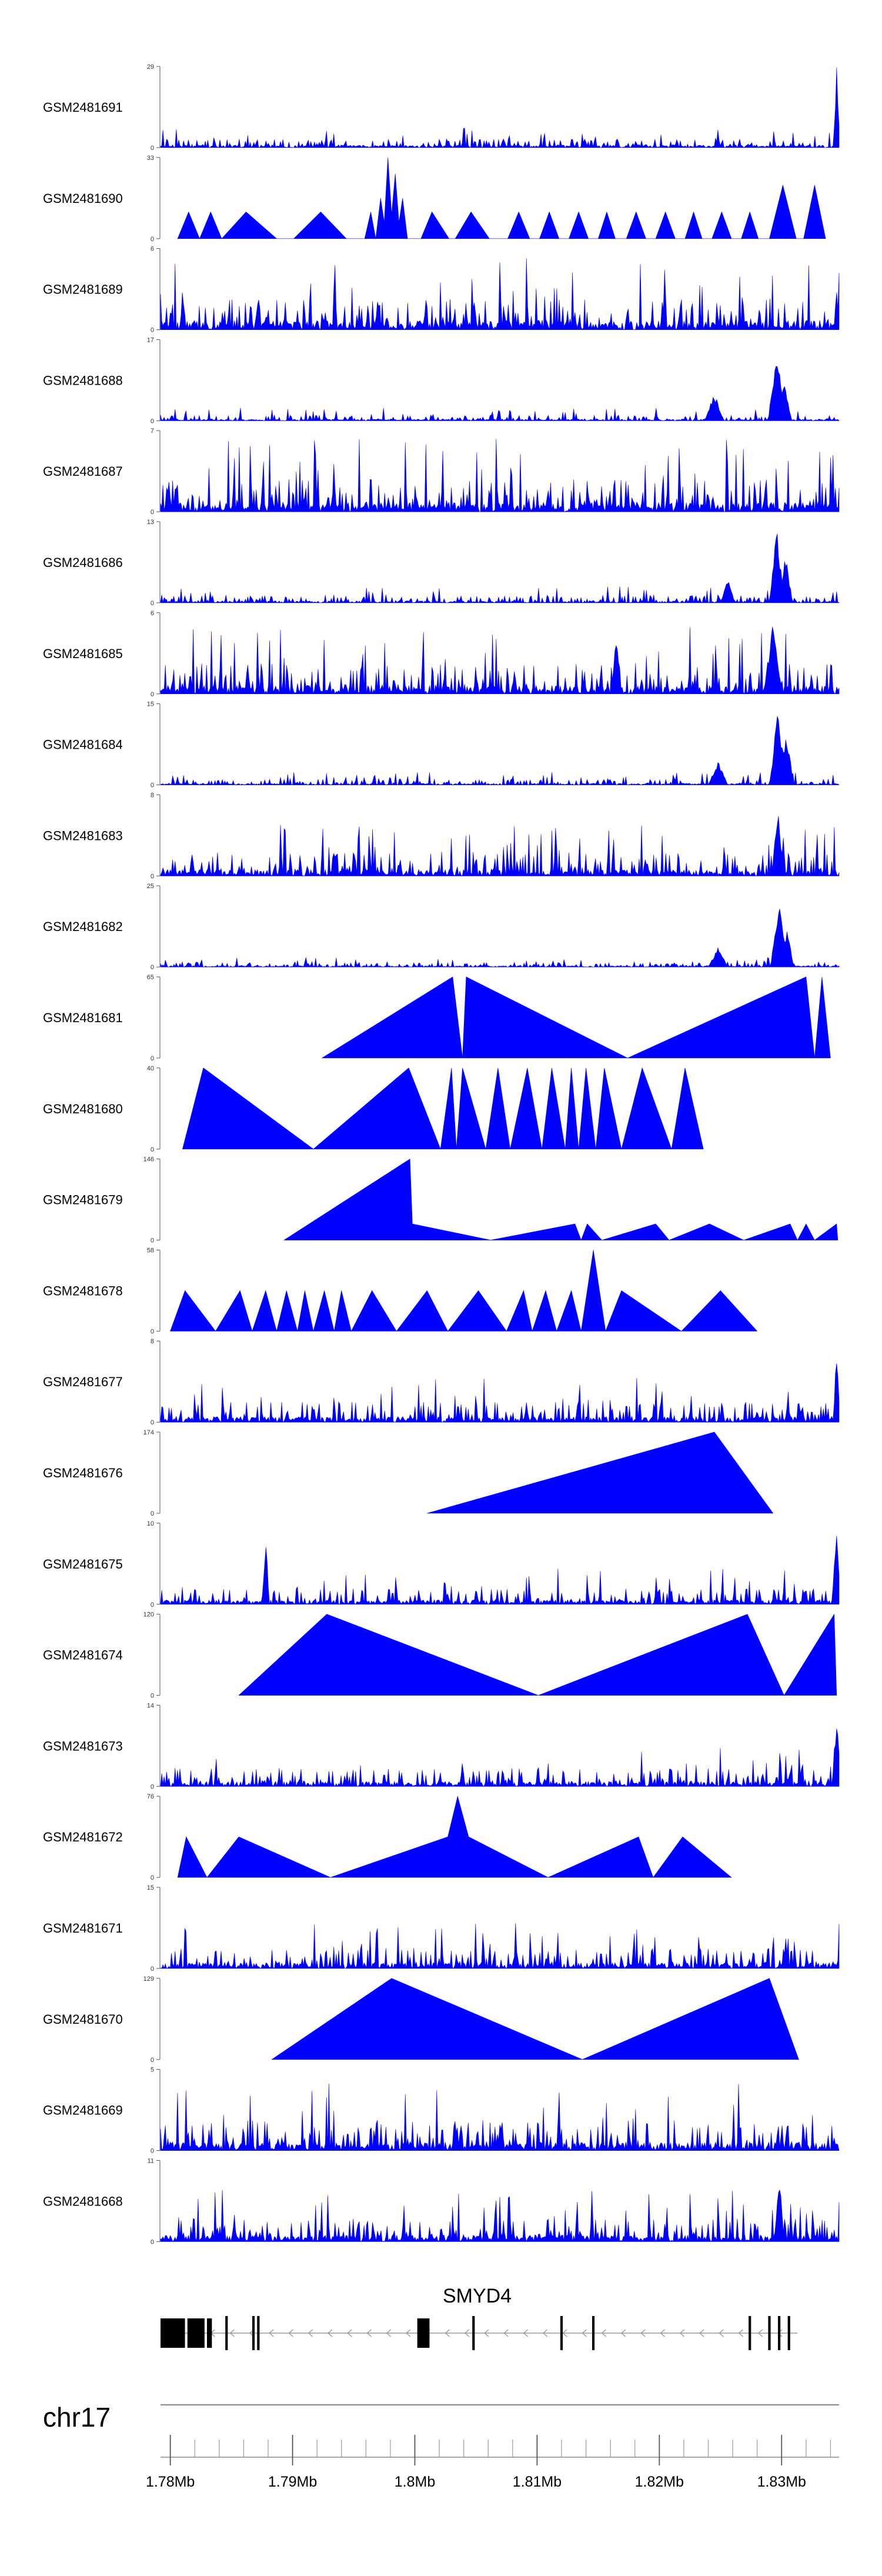 The height and width of the screenshot is (2576, 882). Describe the element at coordinates (83, 471) in the screenshot. I see `track-label: GSM2481687` at that location.